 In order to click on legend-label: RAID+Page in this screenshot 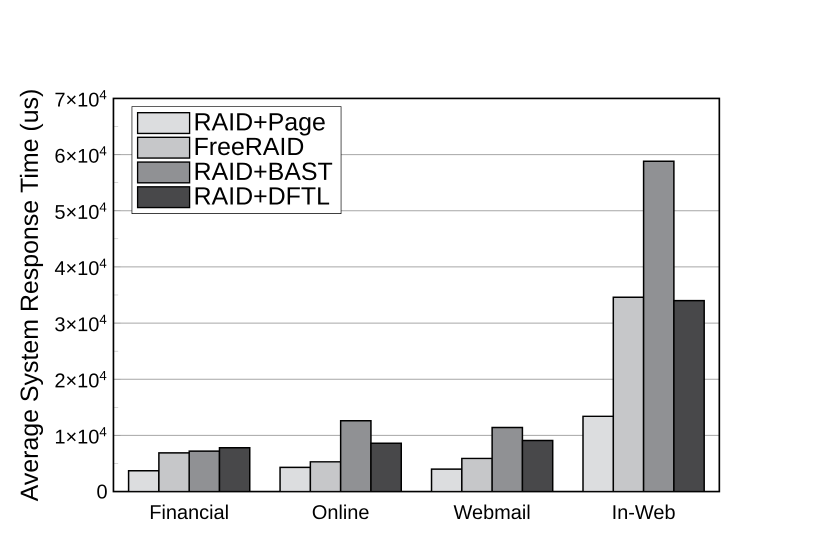, I will do `click(260, 124)`.